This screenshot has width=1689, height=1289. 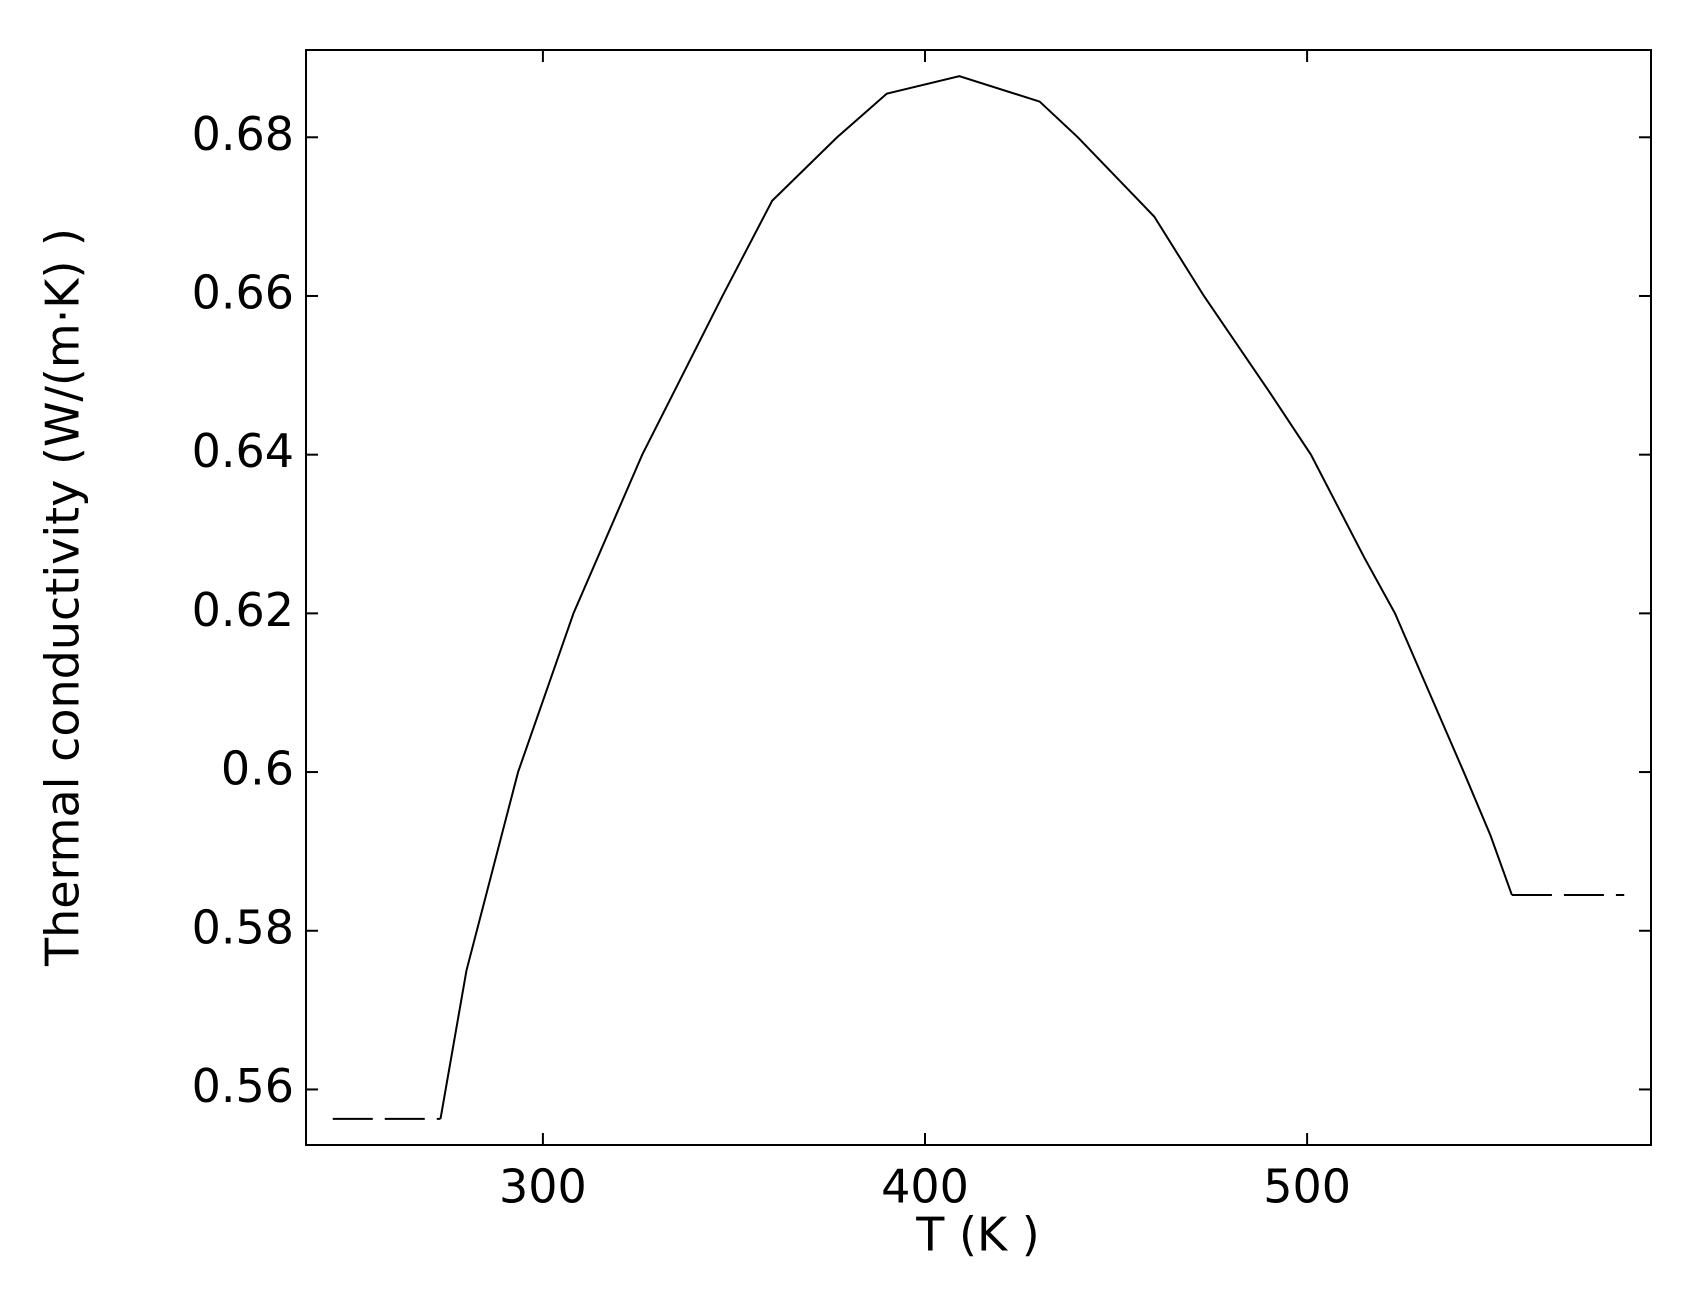 I want to click on y-tick-label: 0.62, so click(x=243, y=610).